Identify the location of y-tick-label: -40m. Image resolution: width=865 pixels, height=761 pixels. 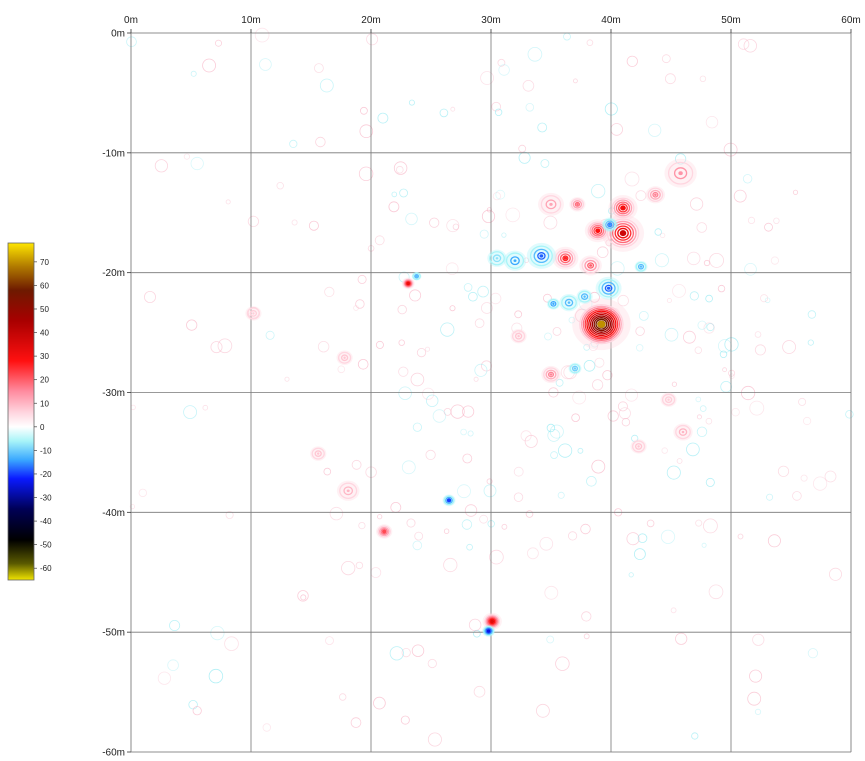
(113, 513).